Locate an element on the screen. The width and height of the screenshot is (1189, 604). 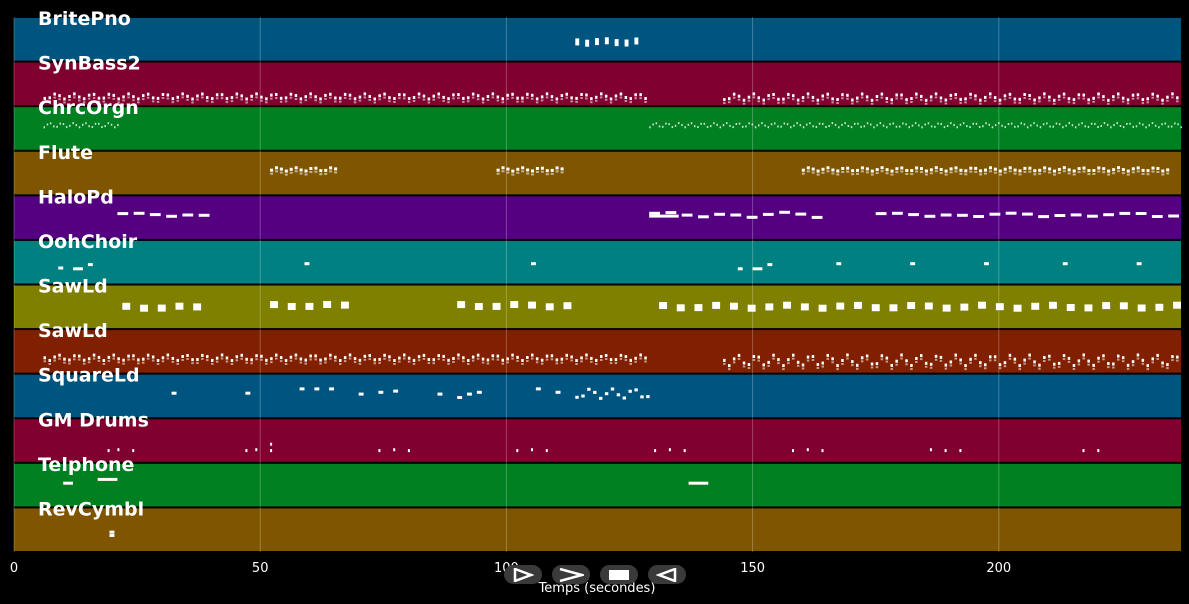
fast-forward-button is located at coordinates (571, 574).